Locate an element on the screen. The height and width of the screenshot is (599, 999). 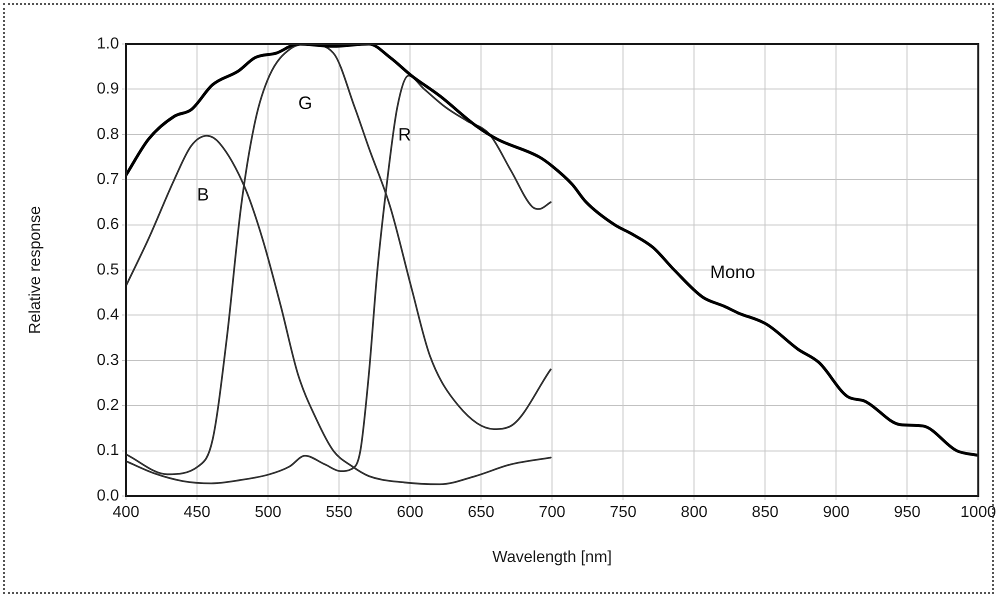
x-tick-label: 450 is located at coordinates (197, 513).